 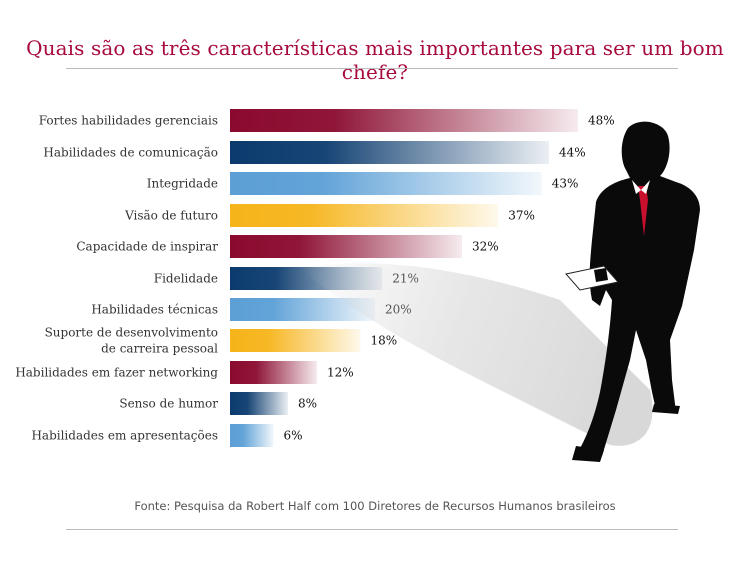 I want to click on category-label-10: Habilidades em apresentações, so click(x=124, y=436).